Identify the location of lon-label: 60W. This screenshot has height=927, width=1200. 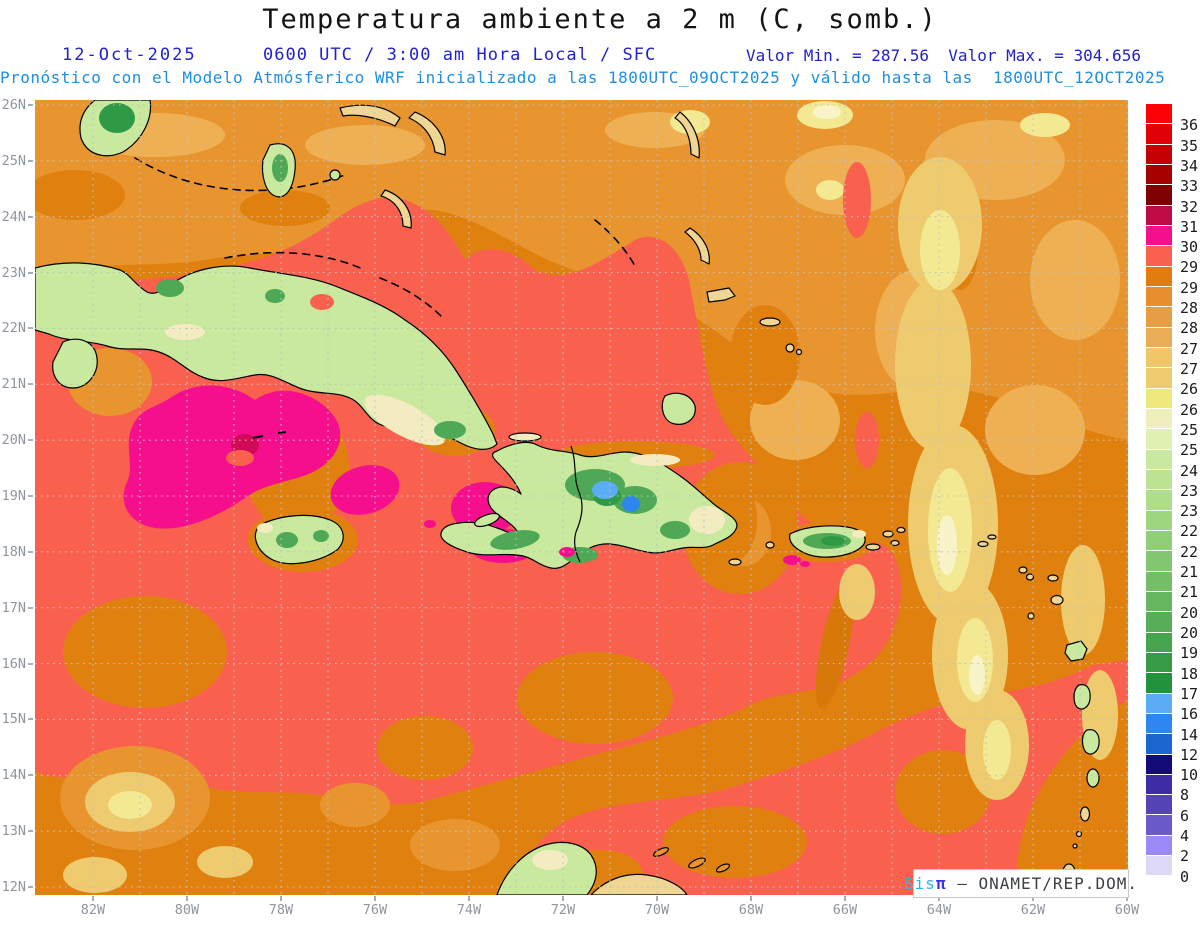
(1127, 910).